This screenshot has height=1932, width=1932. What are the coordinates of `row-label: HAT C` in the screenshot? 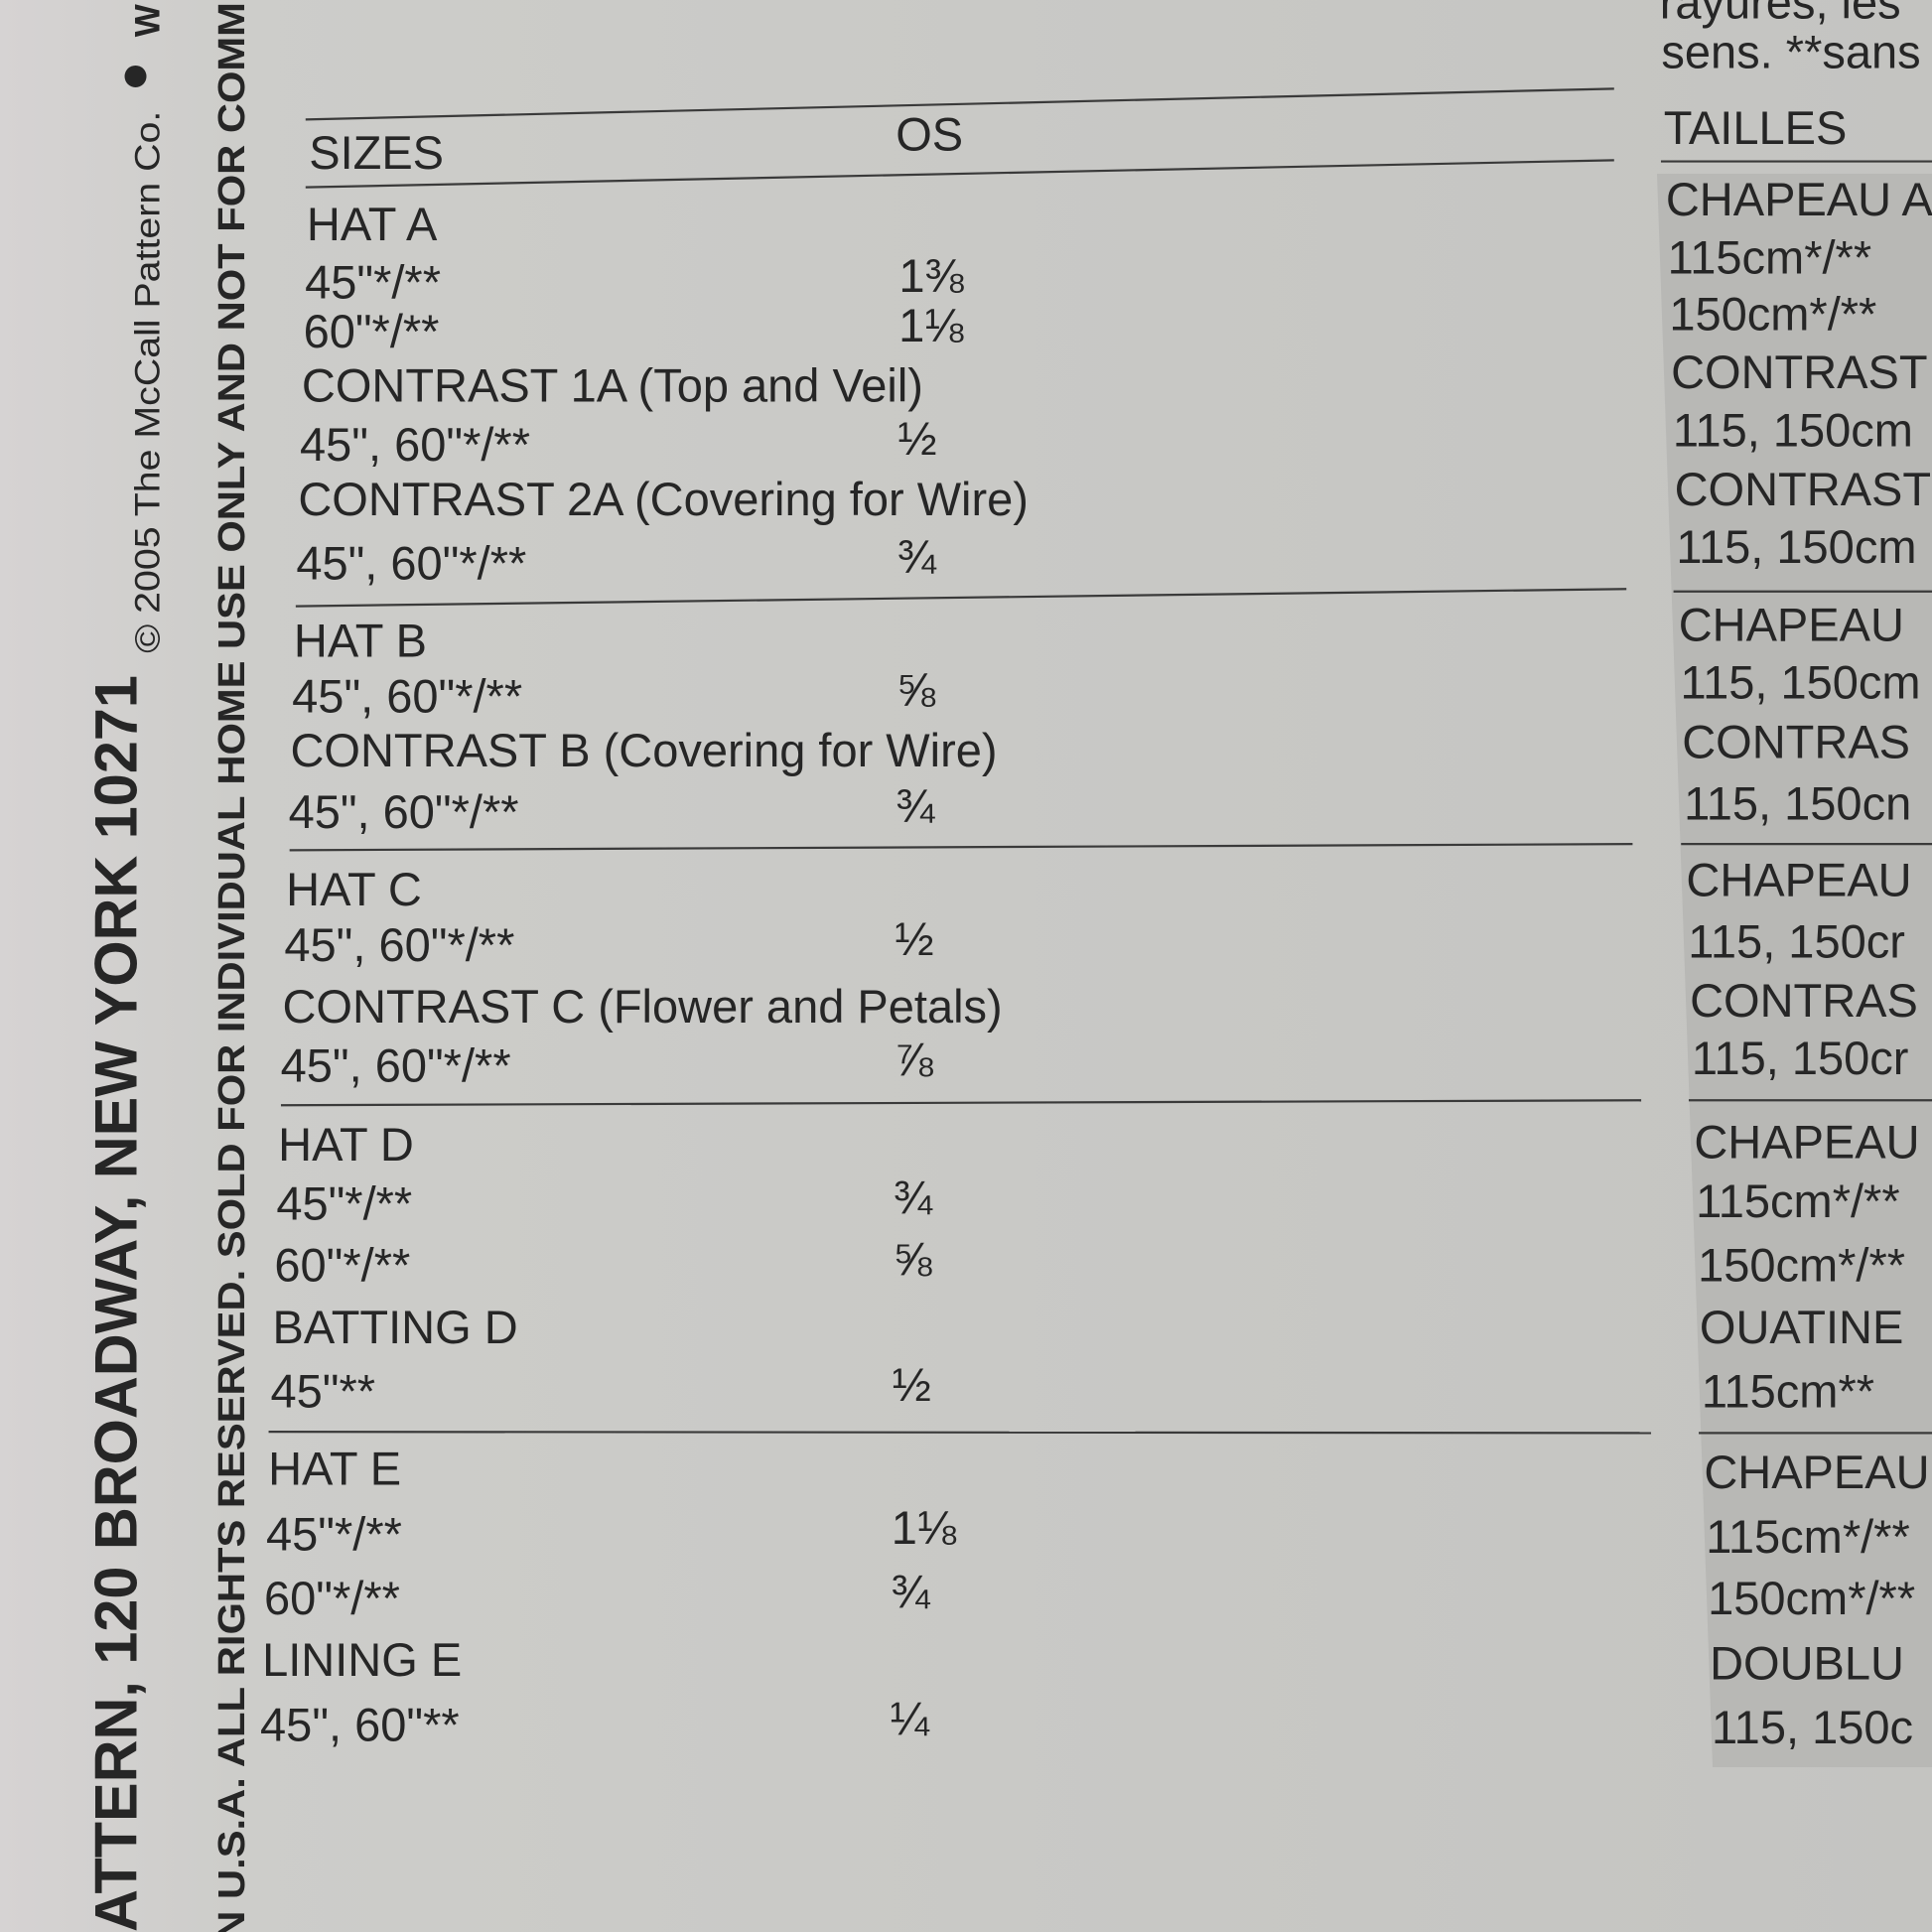 It's located at (354, 889).